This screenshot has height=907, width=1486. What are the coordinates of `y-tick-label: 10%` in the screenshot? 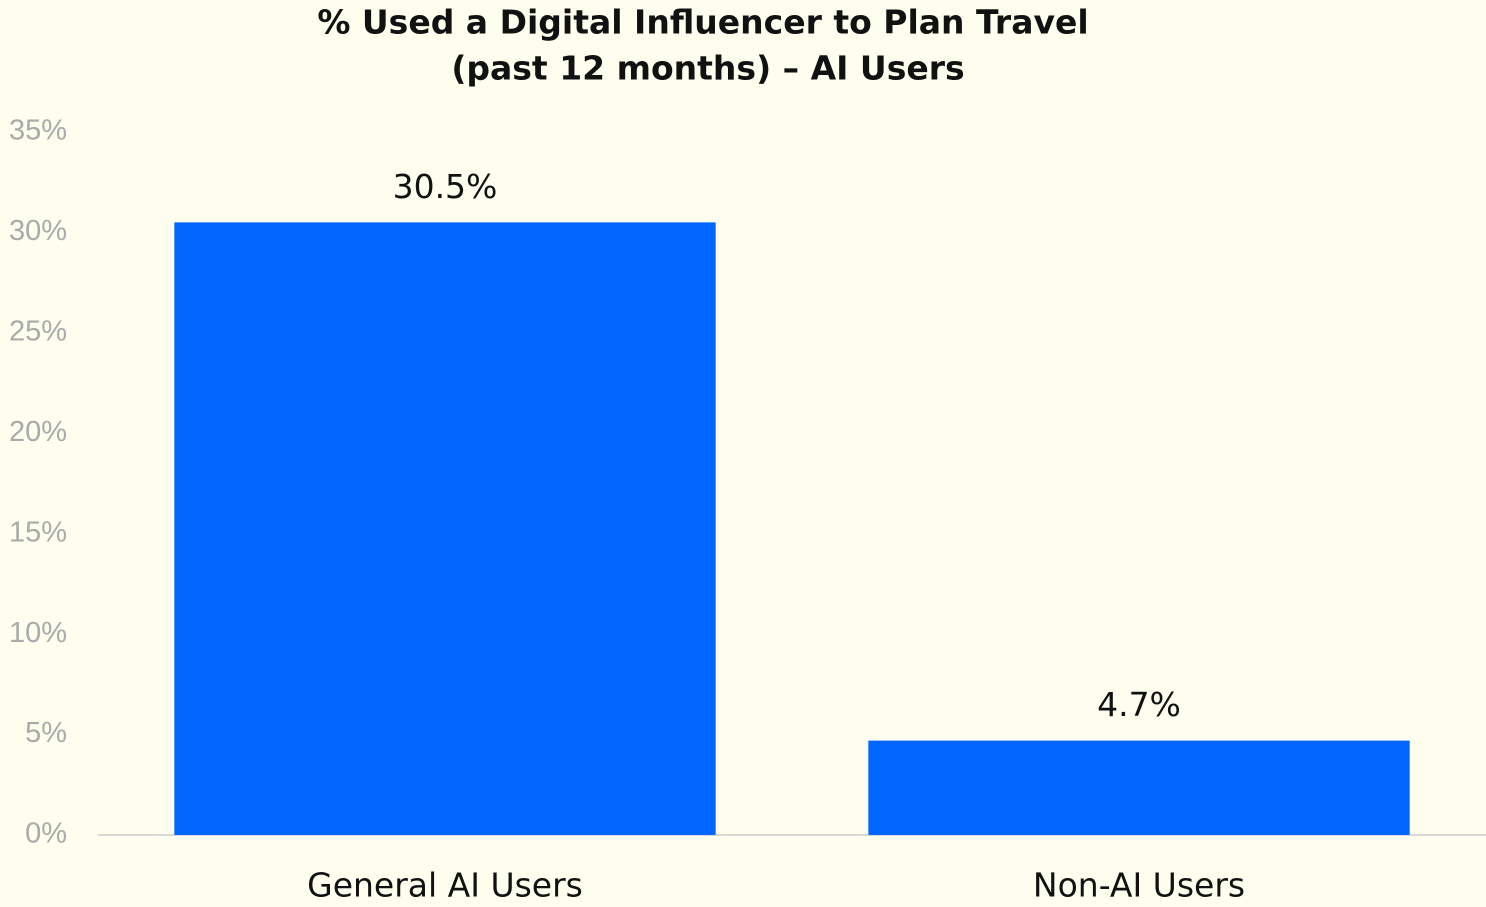 It's located at (38, 633).